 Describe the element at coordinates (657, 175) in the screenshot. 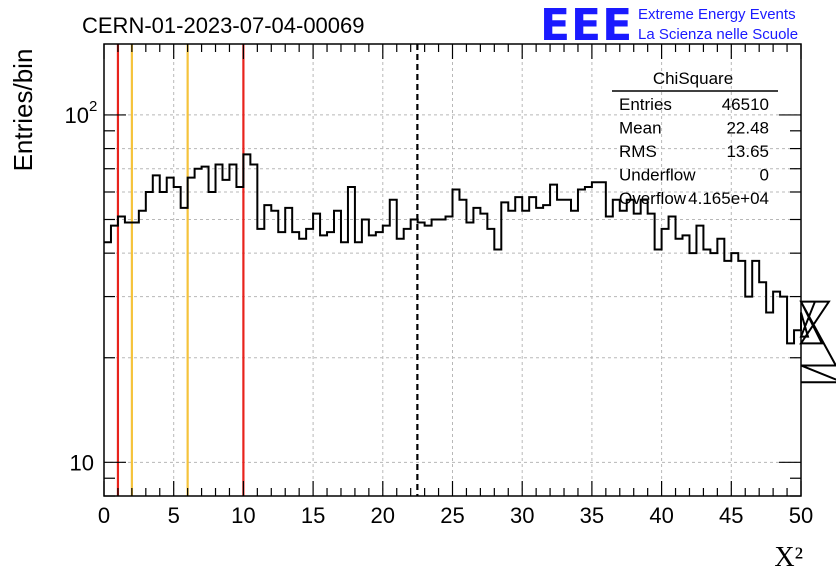

I see `stats-label: Underflow` at that location.